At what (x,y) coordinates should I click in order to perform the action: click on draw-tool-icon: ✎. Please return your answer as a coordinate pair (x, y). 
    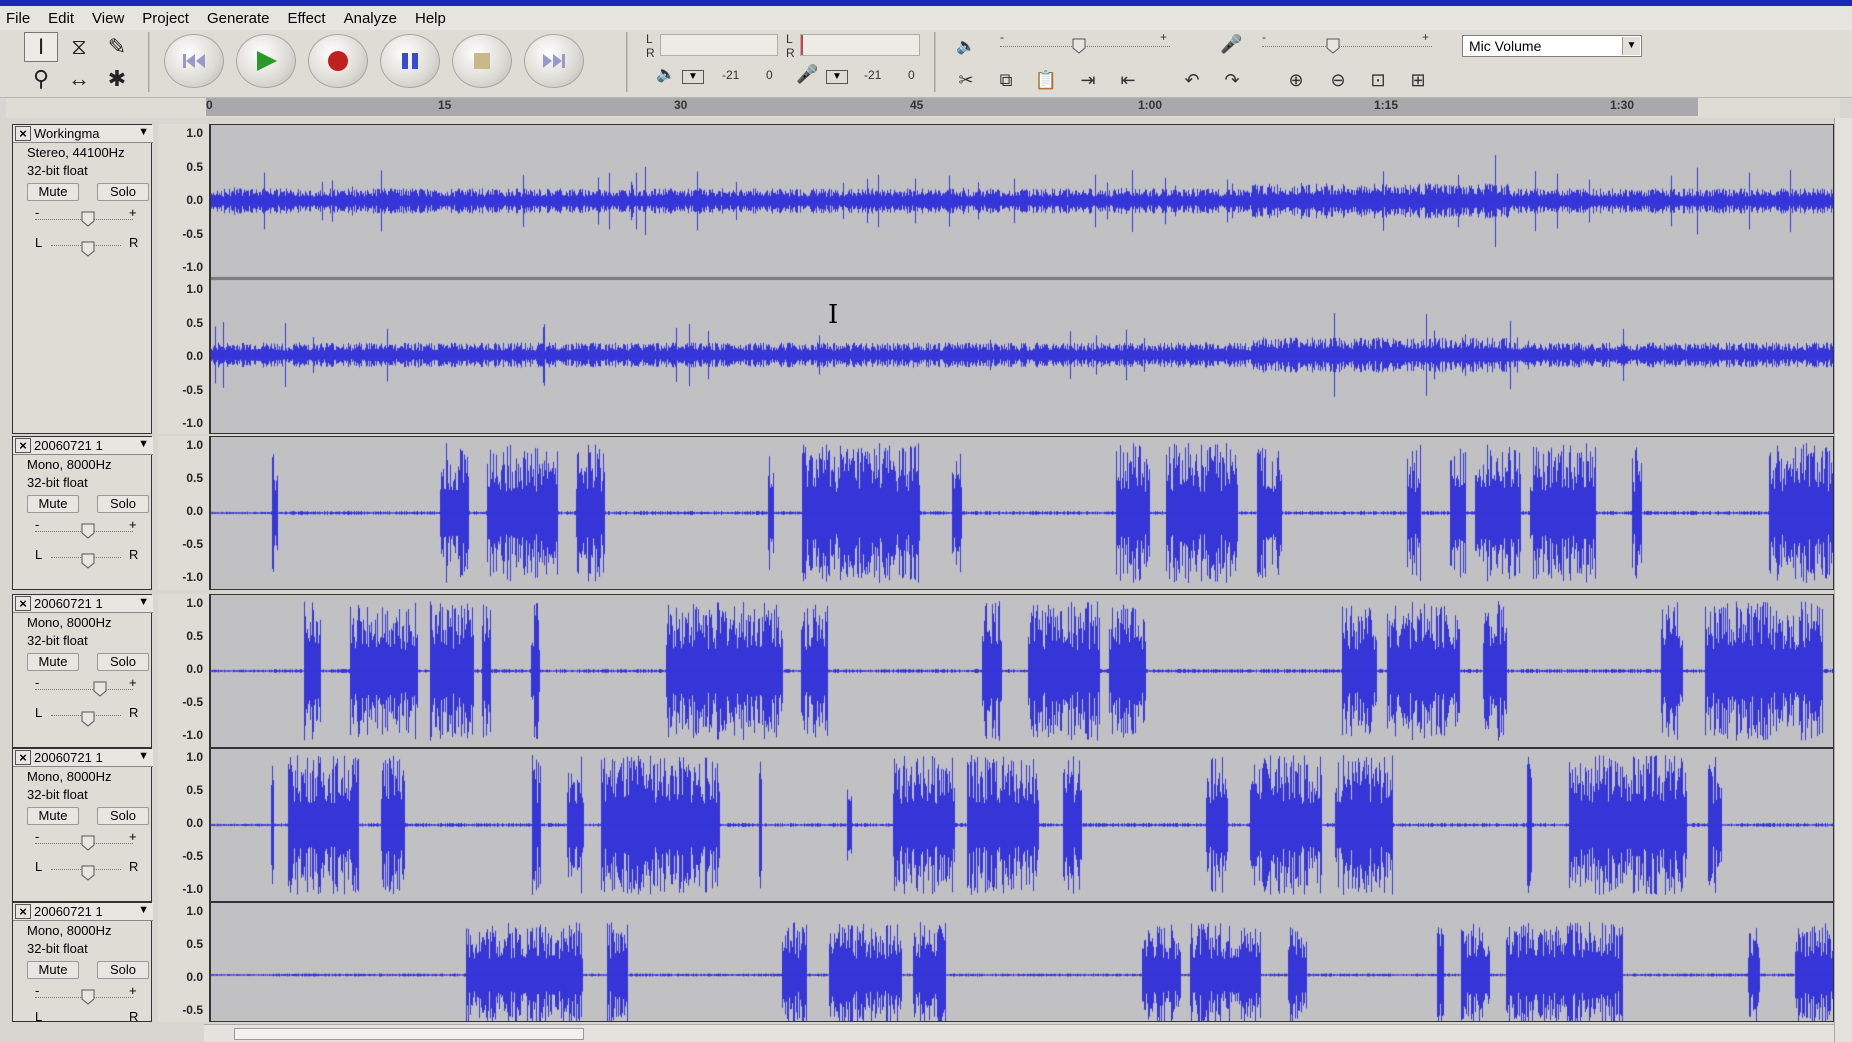
    Looking at the image, I should click on (117, 46).